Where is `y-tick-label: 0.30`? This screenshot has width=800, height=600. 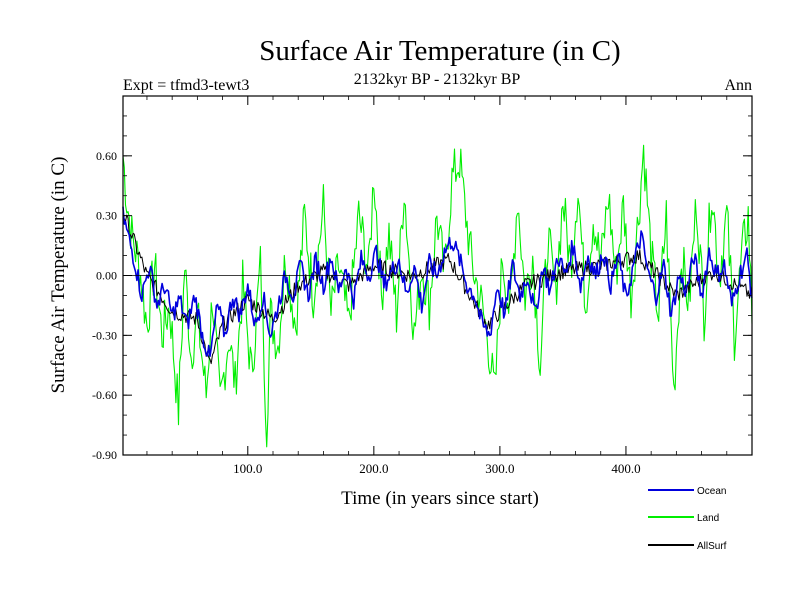 y-tick-label: 0.30 is located at coordinates (106, 216).